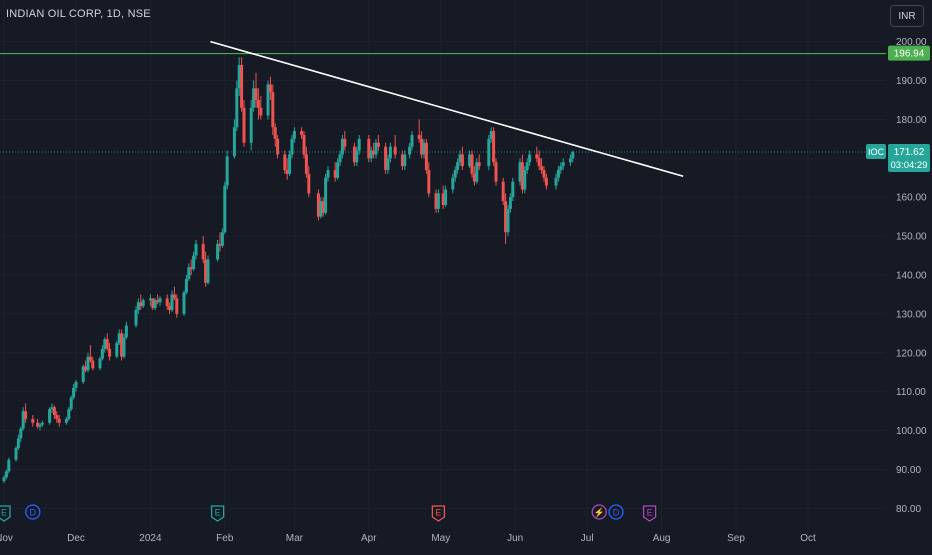 This screenshot has height=555, width=932. I want to click on event-marker-label: D, so click(33, 513).